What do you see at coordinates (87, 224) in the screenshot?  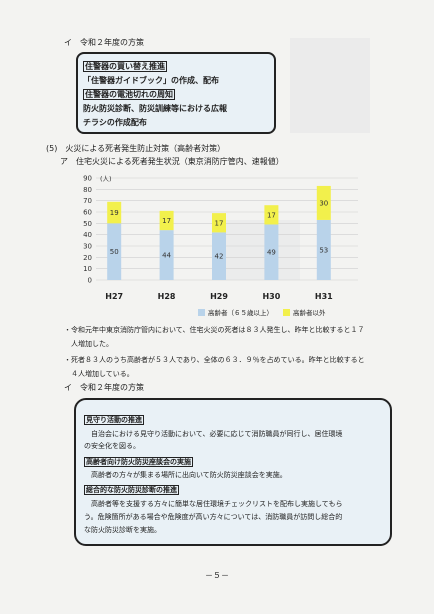 I see `y-tick-label: 50` at bounding box center [87, 224].